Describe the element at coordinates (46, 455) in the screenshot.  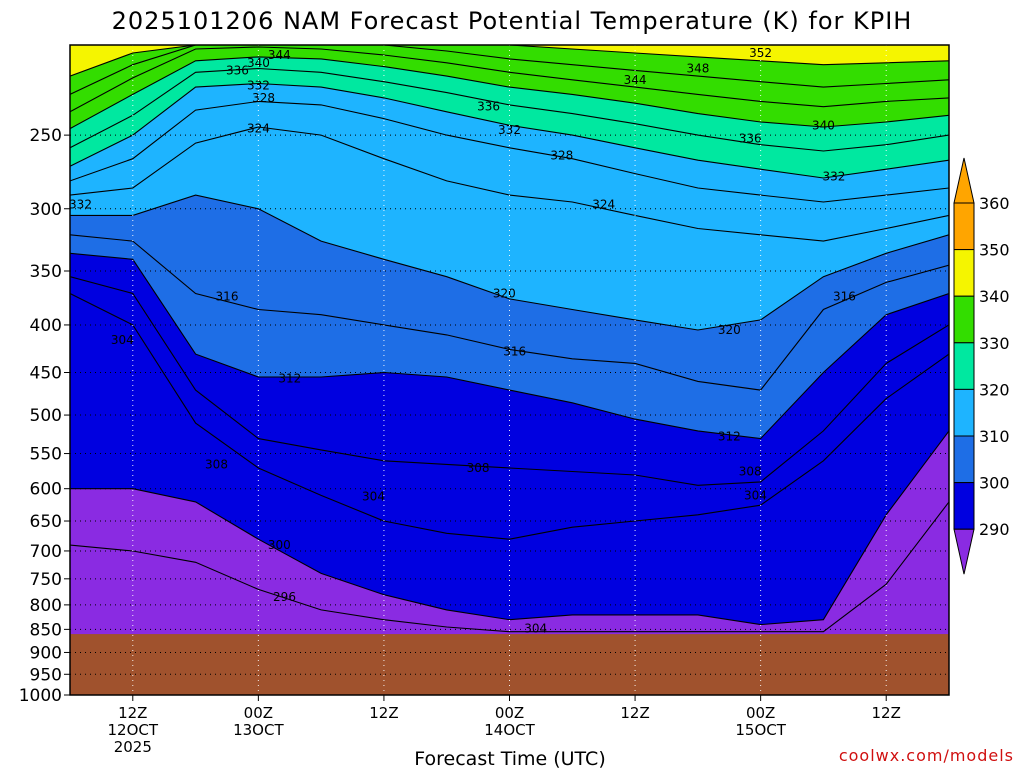
I see `y-tick-label: 550` at that location.